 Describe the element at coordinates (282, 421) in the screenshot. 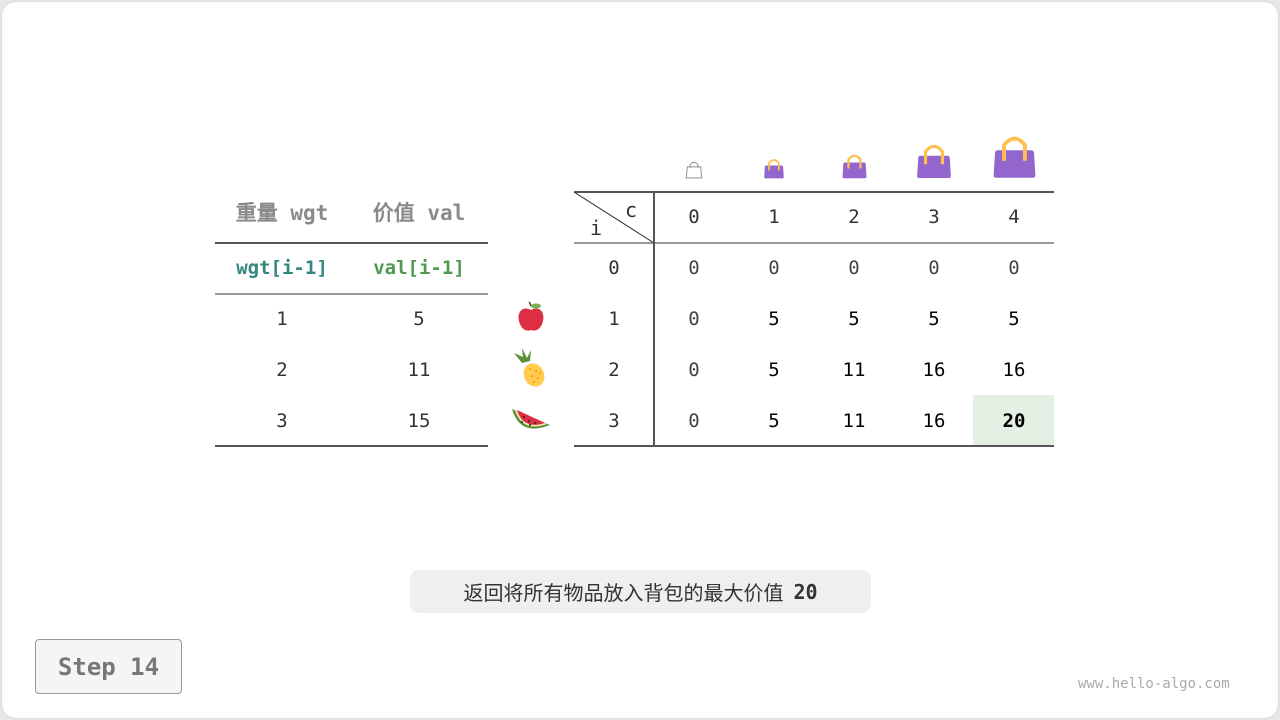

I see `item-weight: 3` at that location.